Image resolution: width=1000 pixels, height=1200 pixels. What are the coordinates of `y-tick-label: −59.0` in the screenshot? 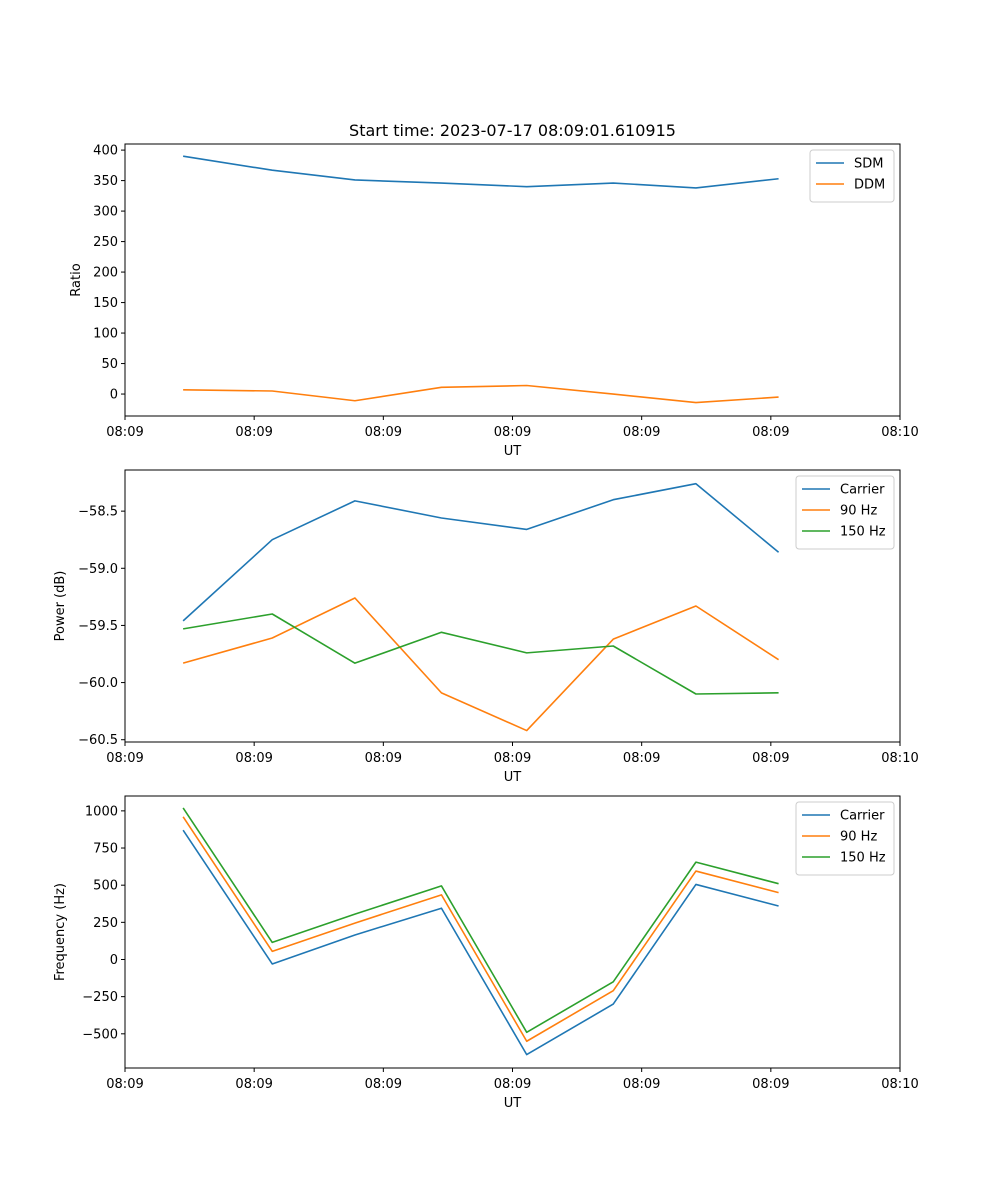 It's located at (98, 569).